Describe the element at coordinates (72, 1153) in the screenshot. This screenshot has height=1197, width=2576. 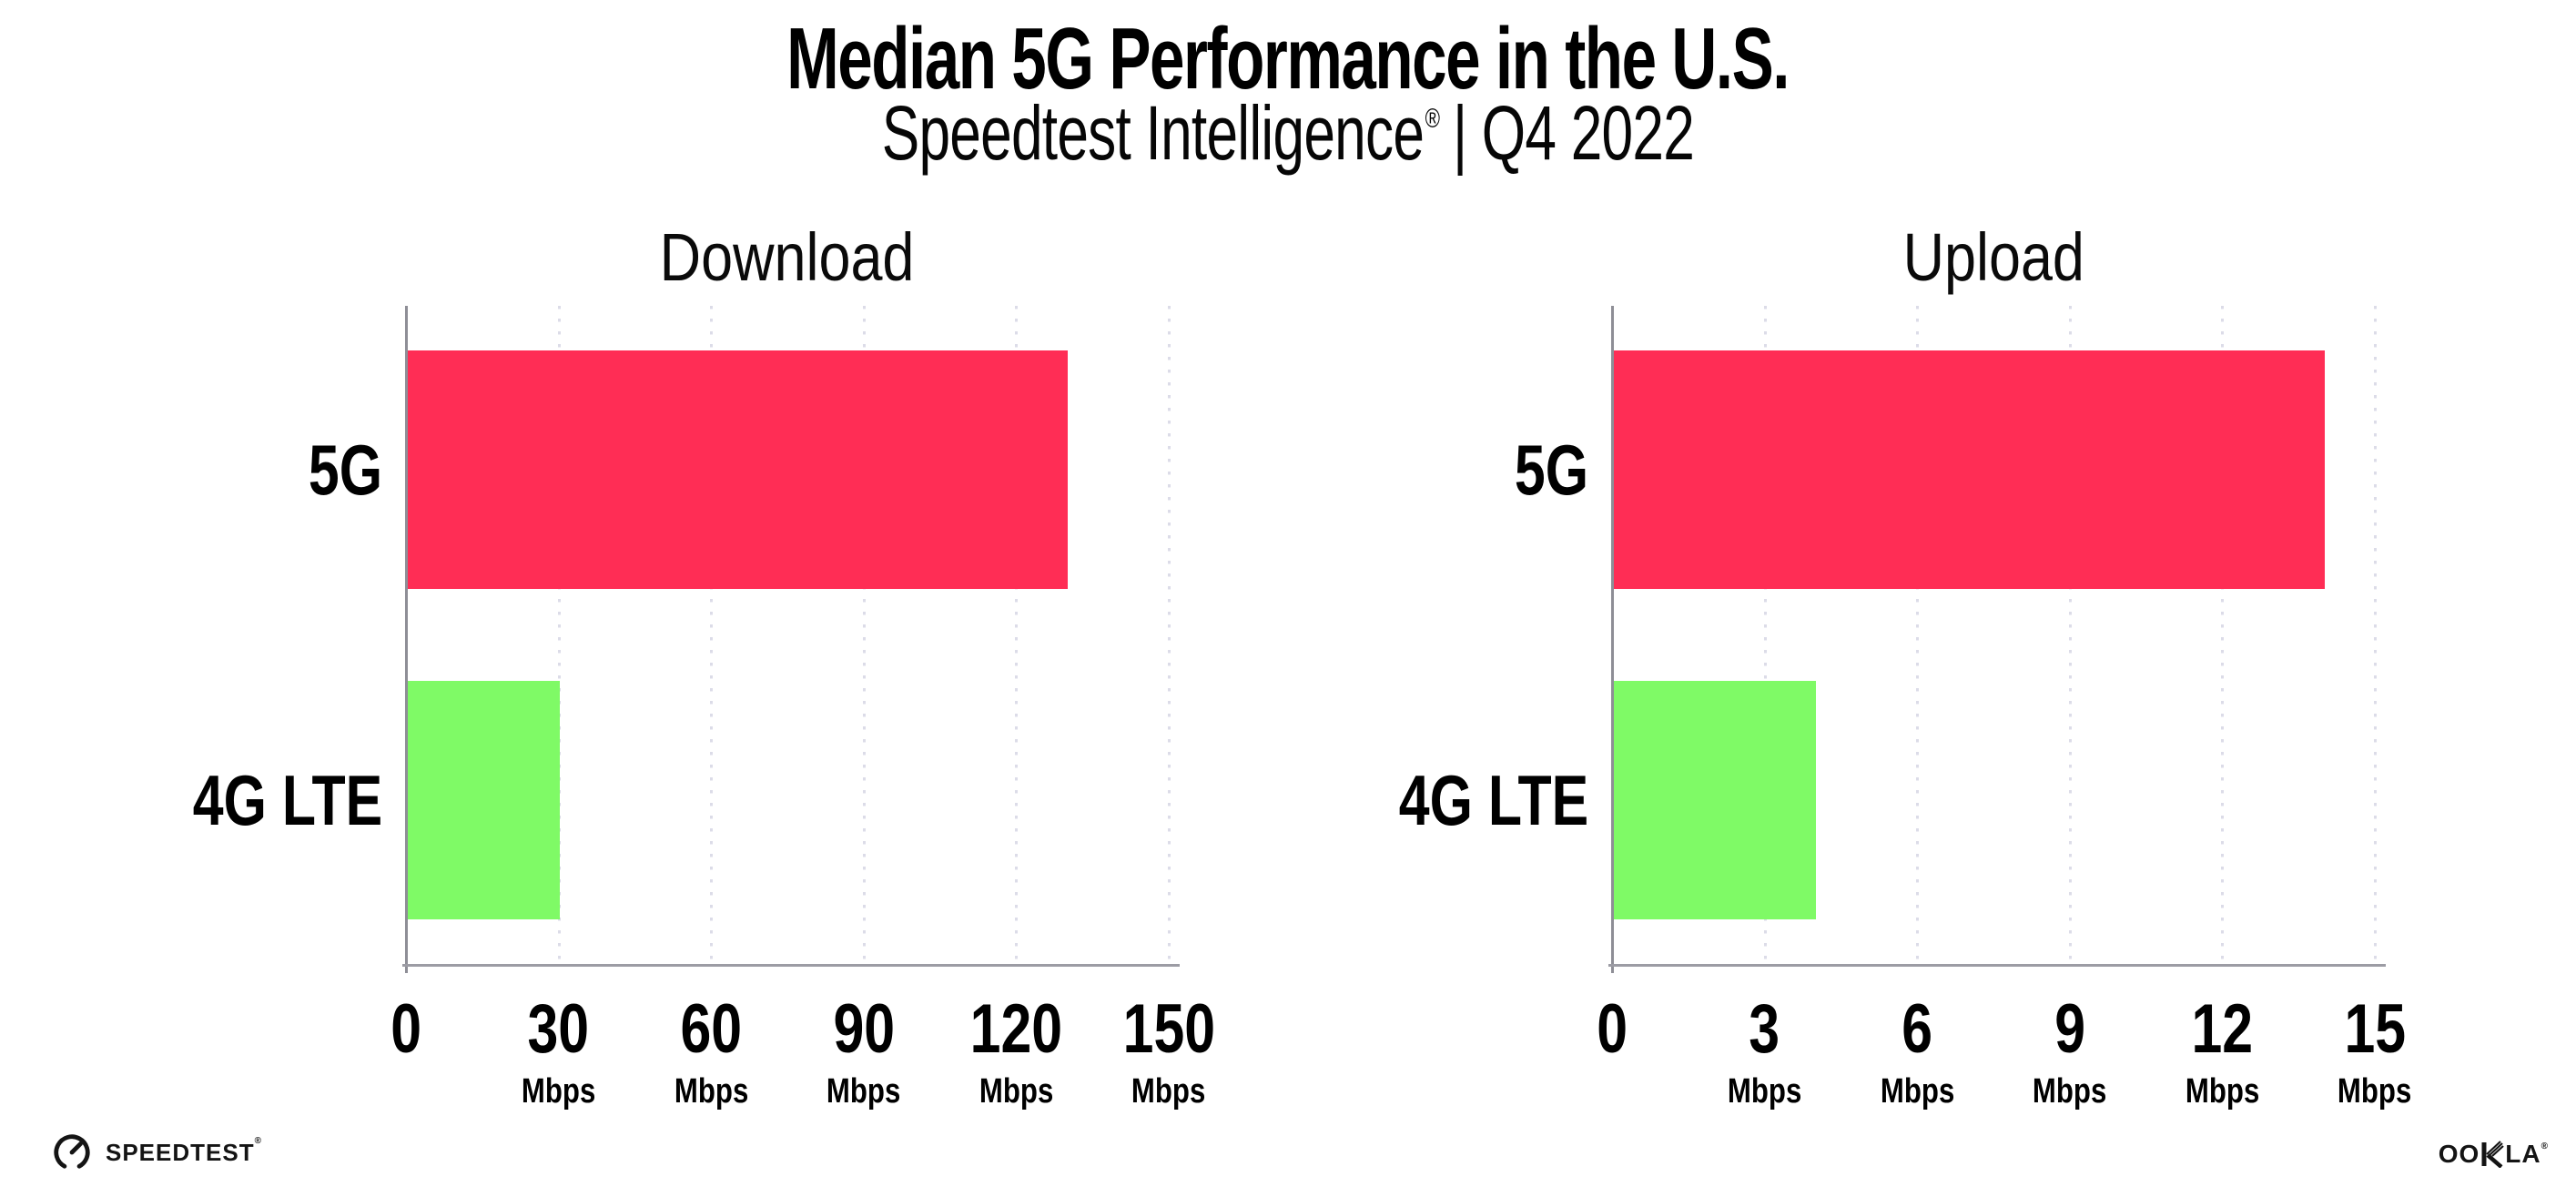
I see `speedtest-gauge-icon` at that location.